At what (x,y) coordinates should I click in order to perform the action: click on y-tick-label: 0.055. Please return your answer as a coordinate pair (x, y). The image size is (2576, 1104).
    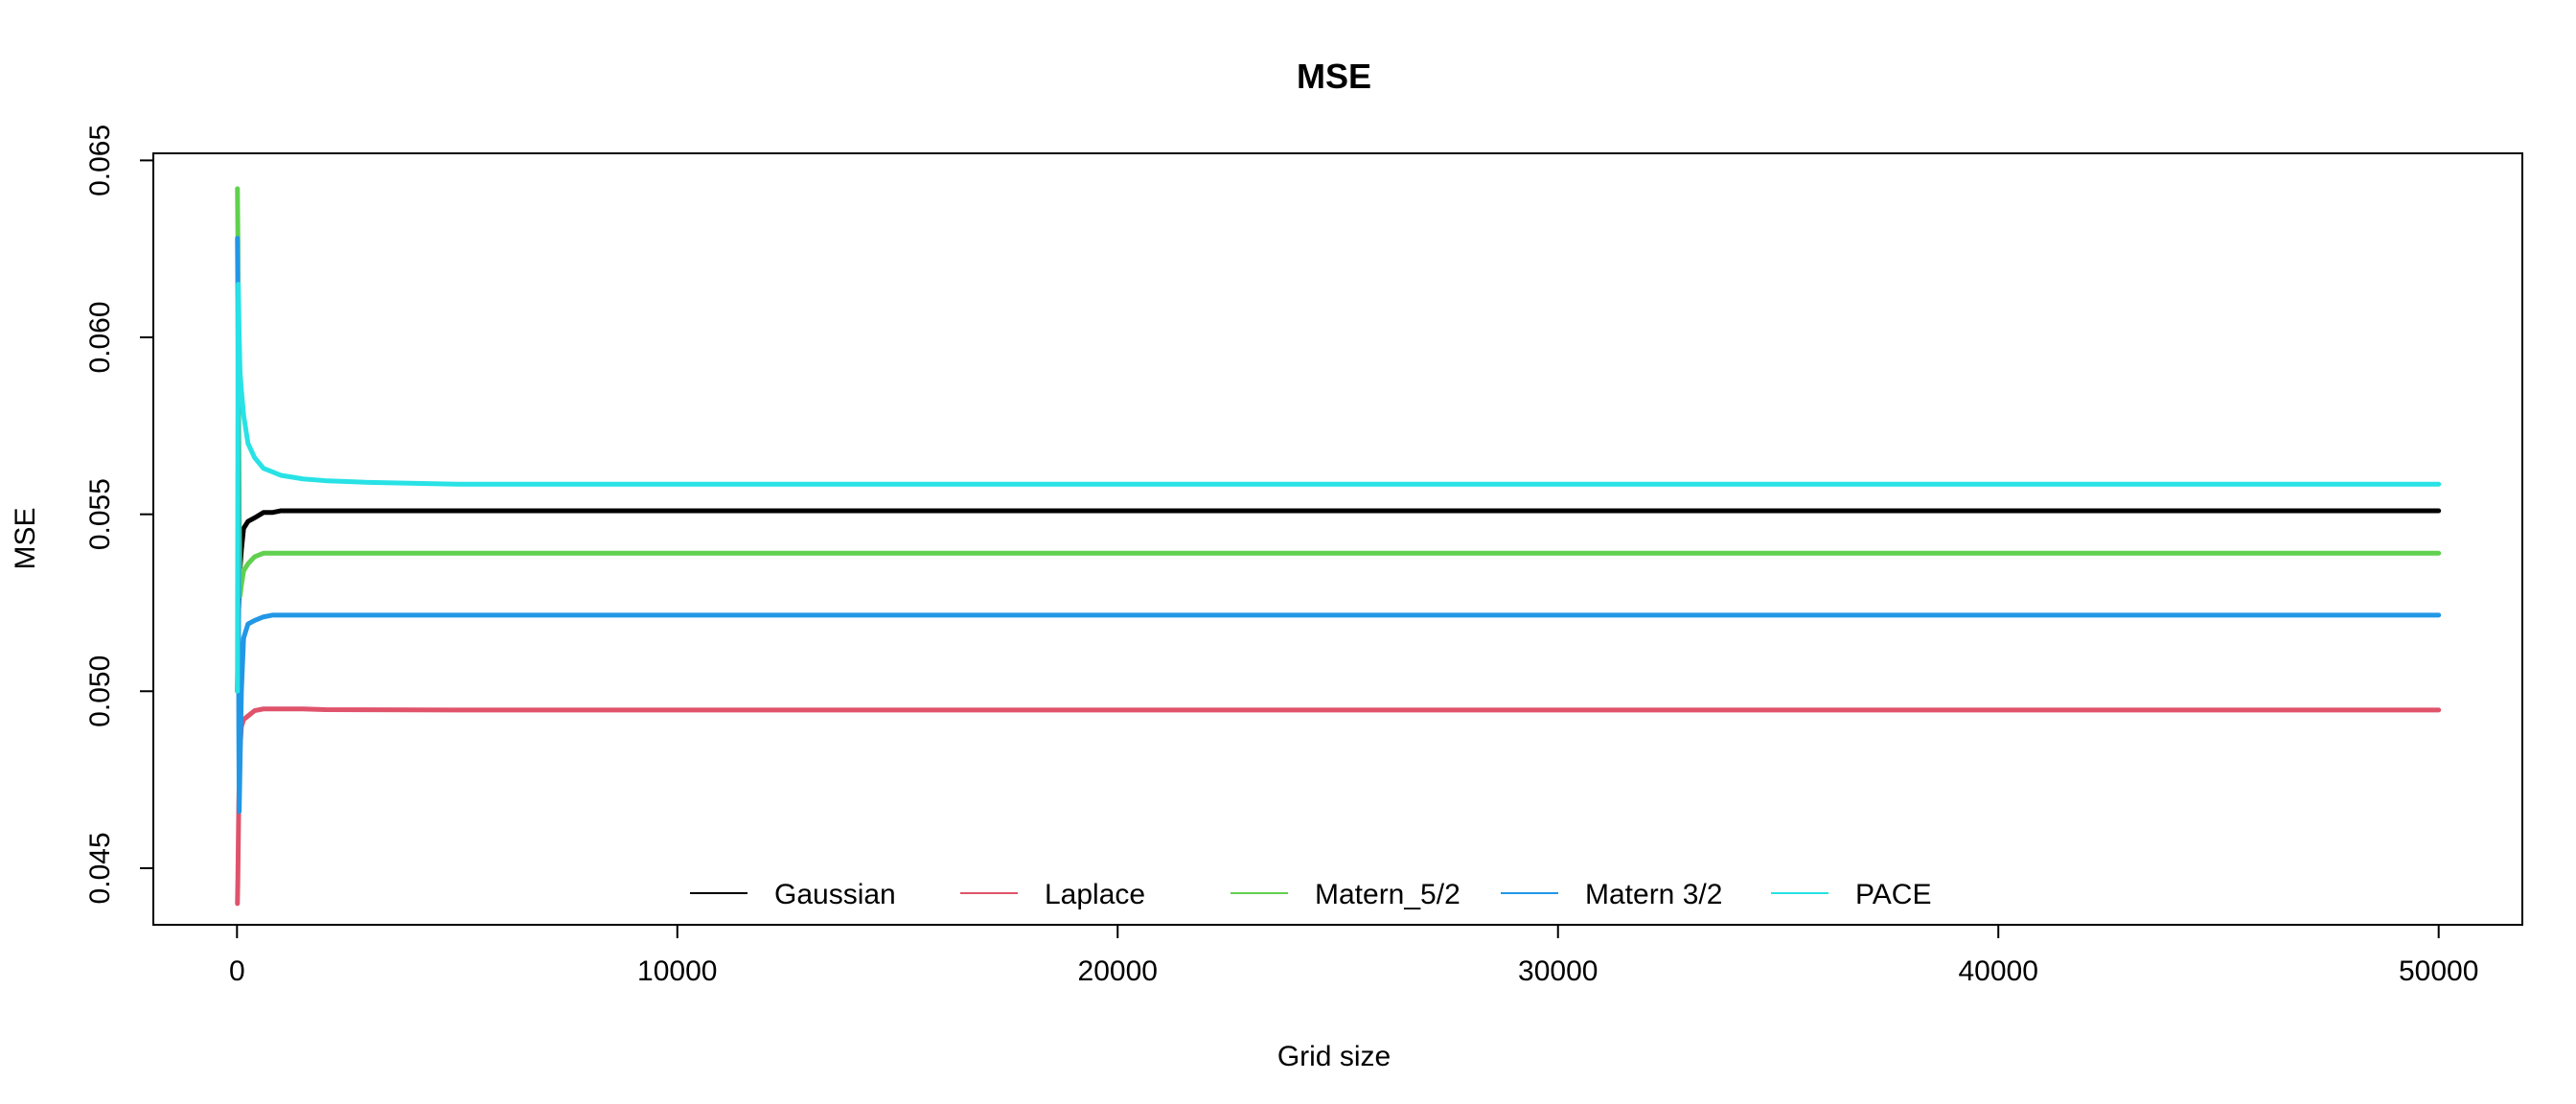
    Looking at the image, I should click on (100, 514).